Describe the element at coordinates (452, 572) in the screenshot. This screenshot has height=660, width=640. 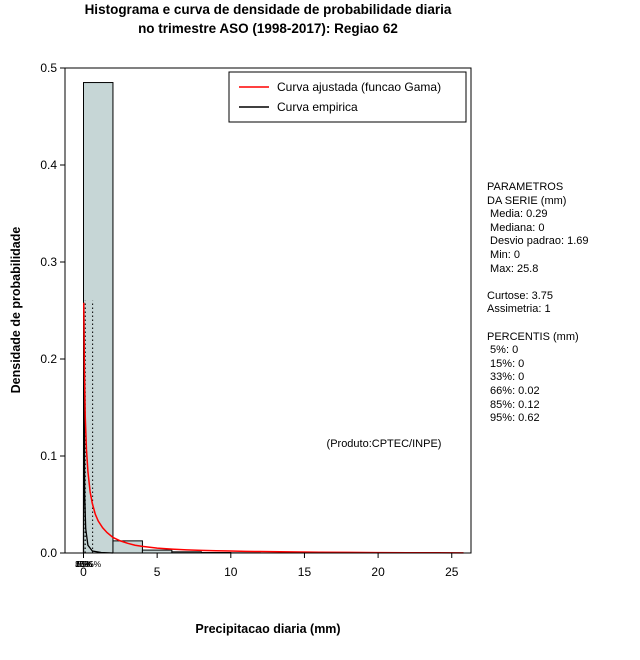
I see `x-tick-label: 25` at that location.